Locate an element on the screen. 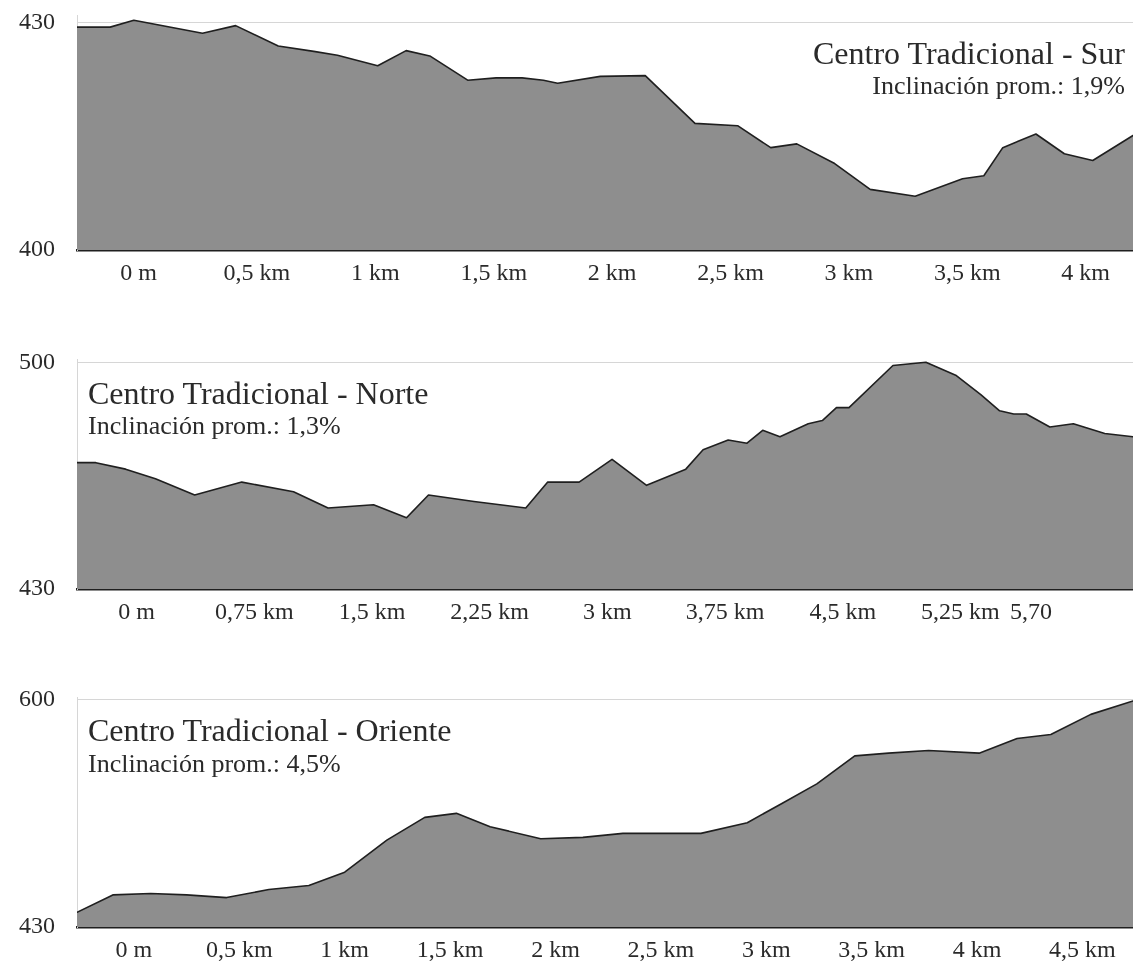 This screenshot has width=1133, height=965. text: Inclinación prom.: 4,5% is located at coordinates (214, 763).